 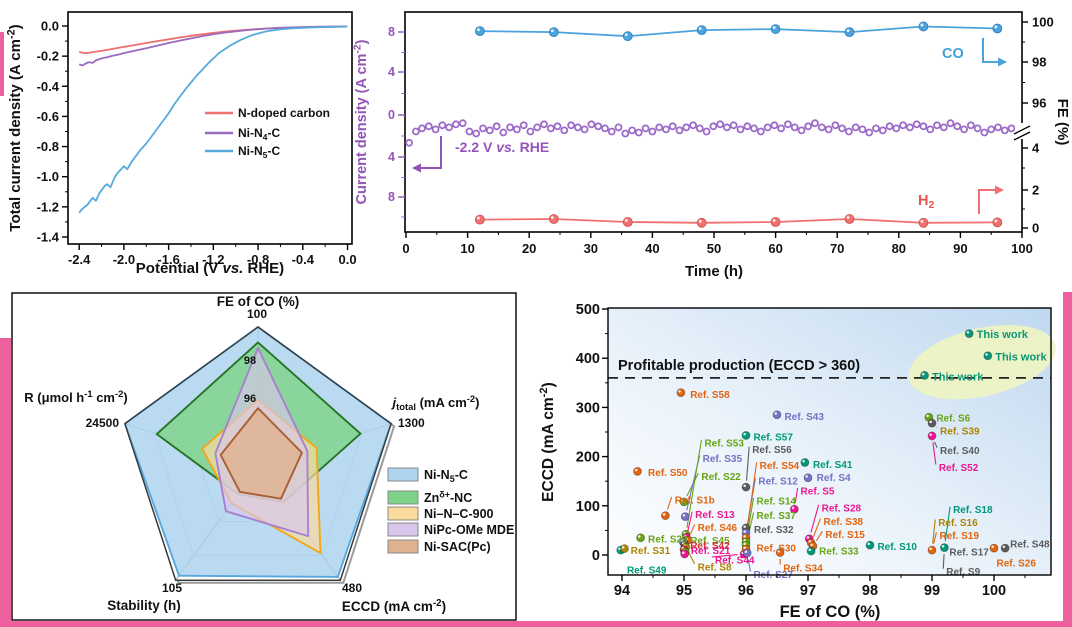 I want to click on ref-label: Ref. S19, so click(x=959, y=536).